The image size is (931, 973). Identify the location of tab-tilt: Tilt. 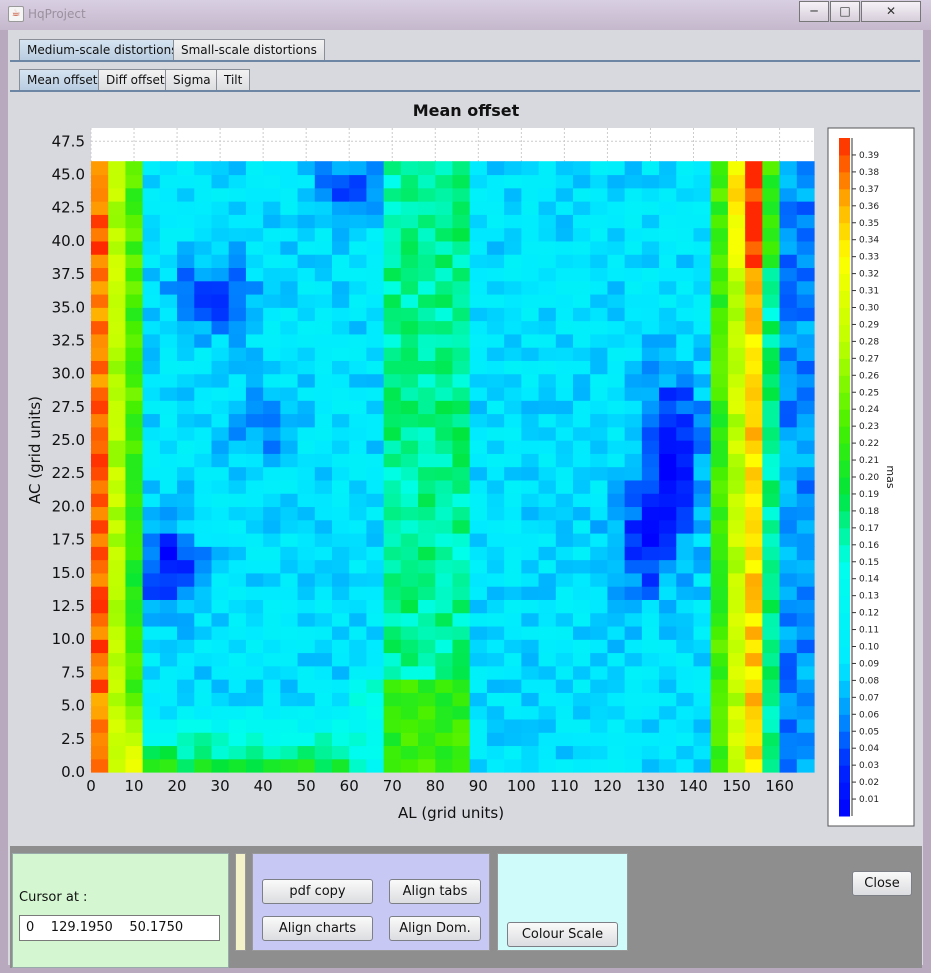
(233, 80).